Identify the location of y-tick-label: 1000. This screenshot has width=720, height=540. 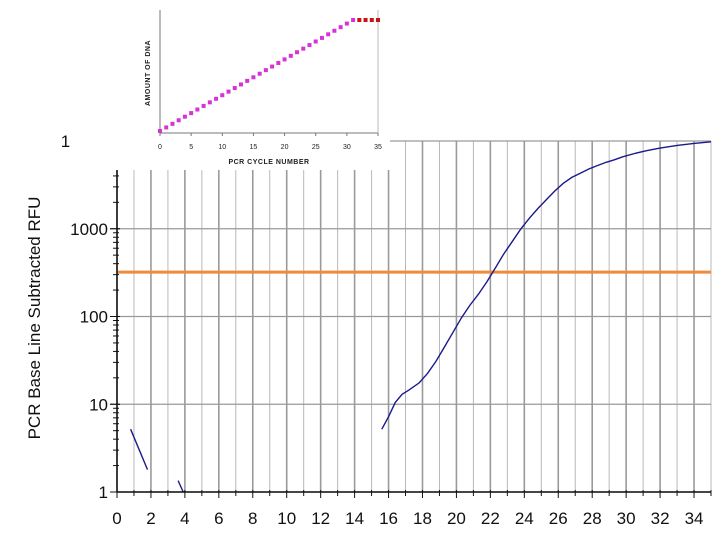
(89, 229).